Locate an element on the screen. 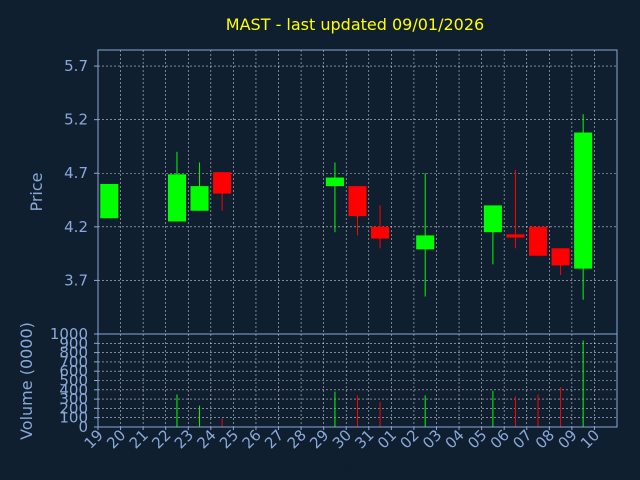  volume-tick-label: 300 is located at coordinates (73, 399).